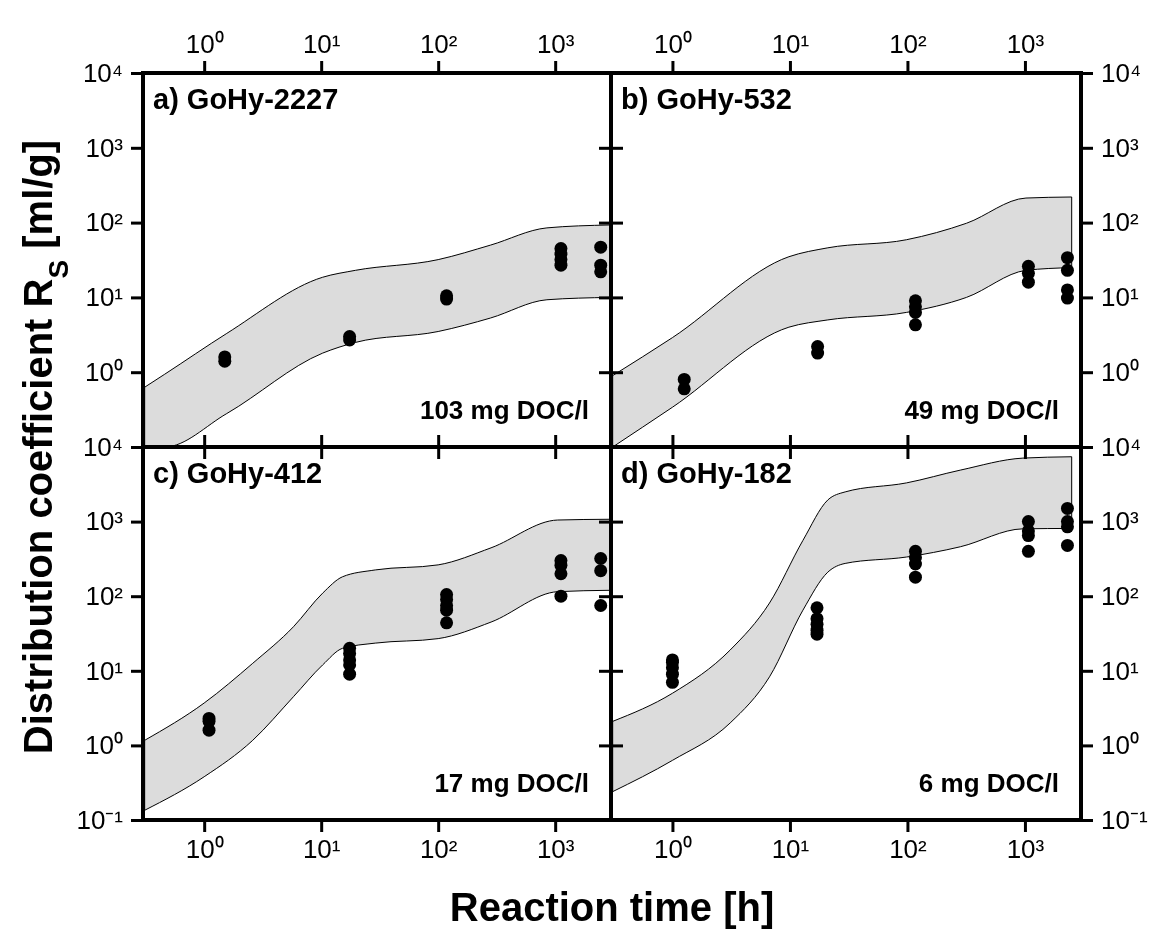  I want to click on chart-title: d) GoHy-182, so click(706, 473).